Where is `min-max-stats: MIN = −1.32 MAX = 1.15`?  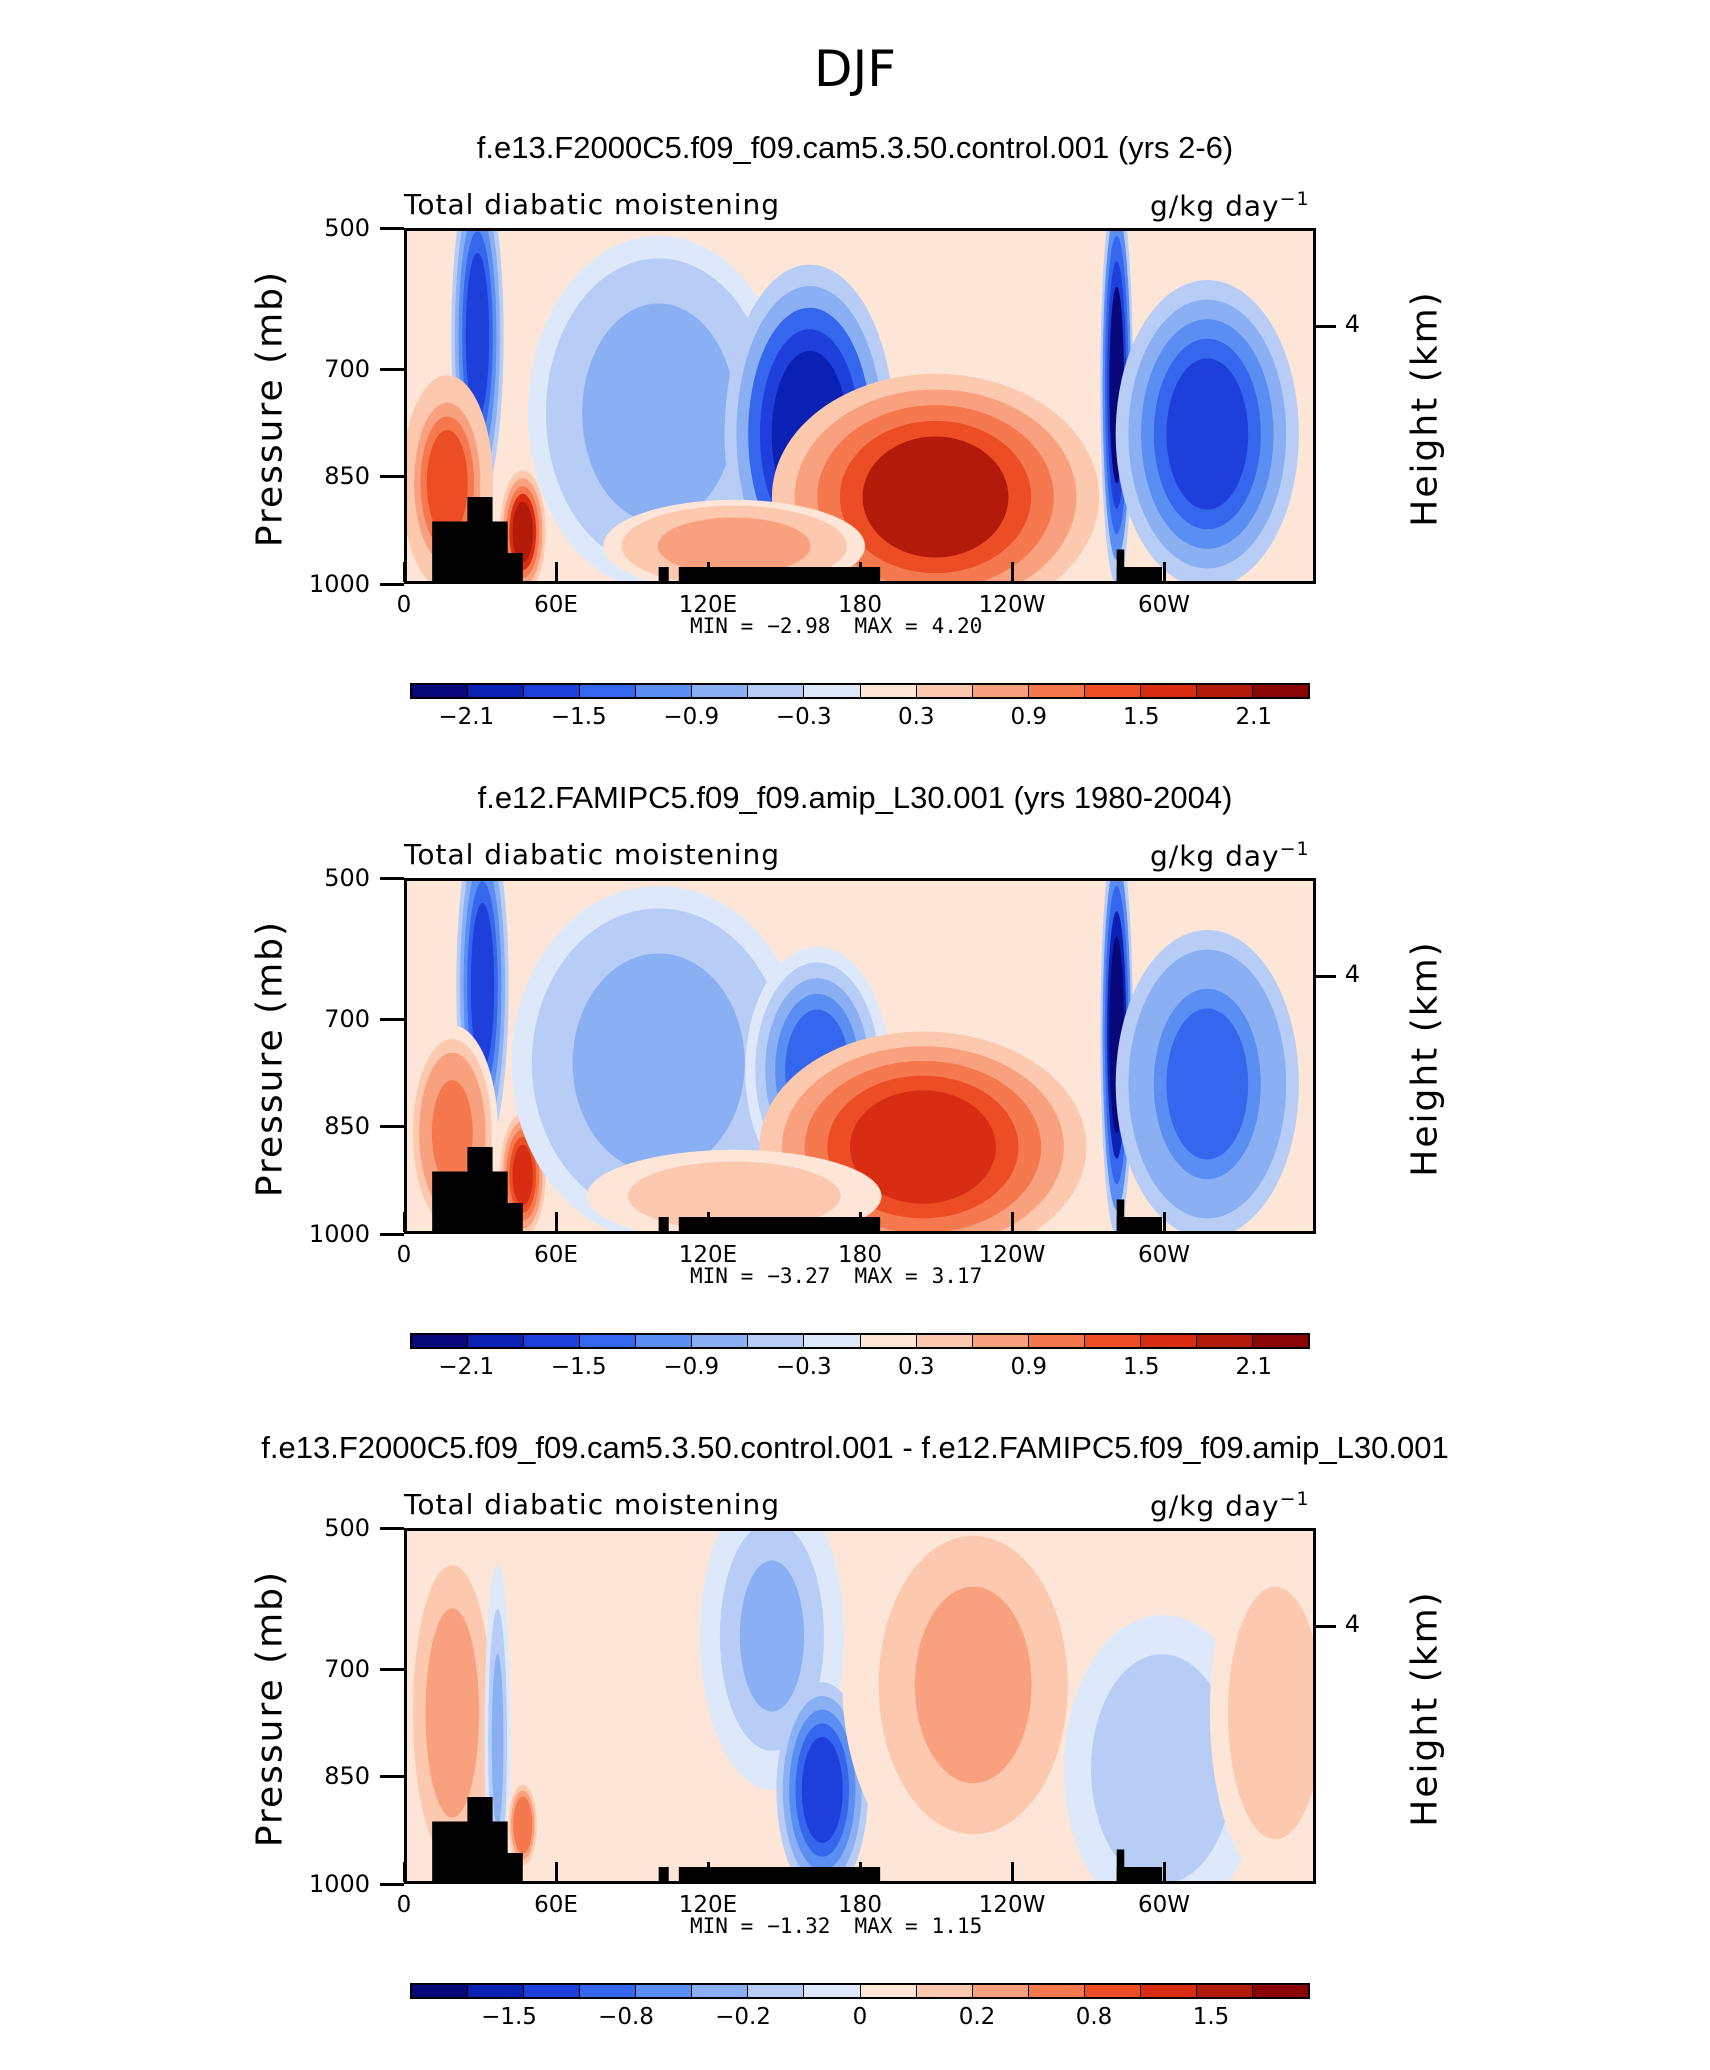 min-max-stats: MIN = −1.32 MAX = 1.15 is located at coordinates (843, 1926).